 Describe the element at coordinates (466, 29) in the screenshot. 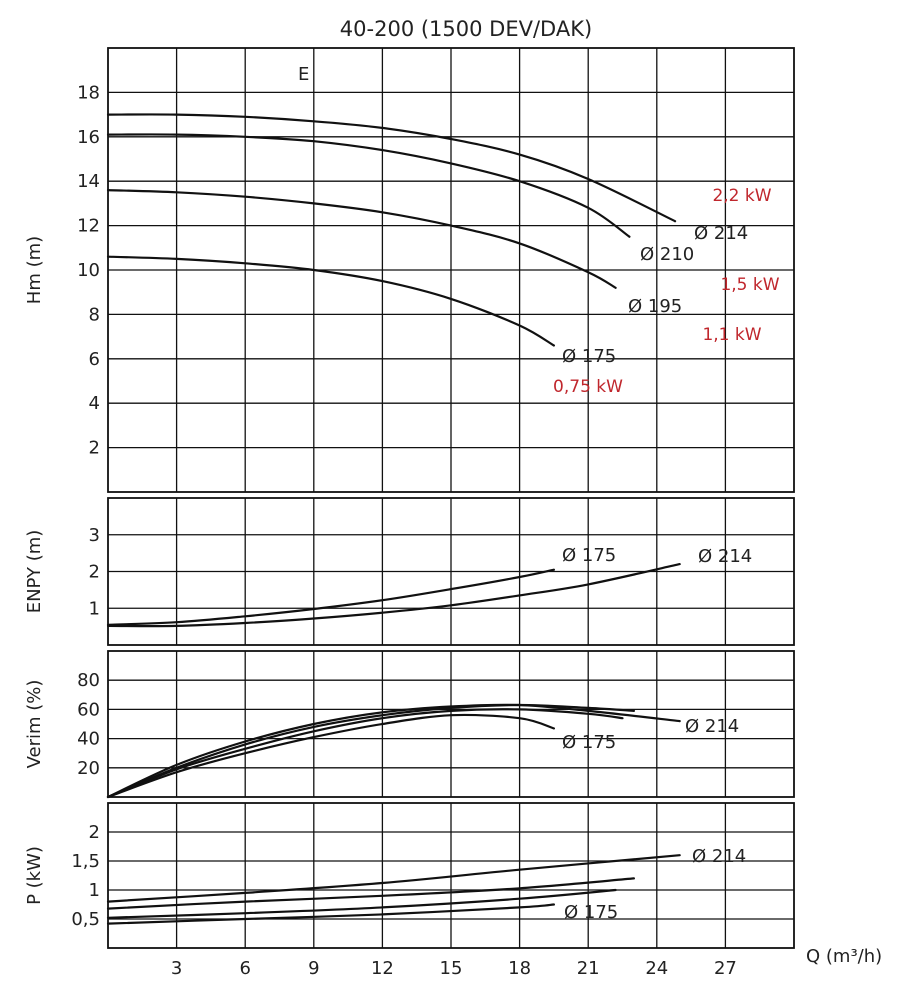

I see `chart-title: 40-200 (1500 DEV/DAK)` at that location.